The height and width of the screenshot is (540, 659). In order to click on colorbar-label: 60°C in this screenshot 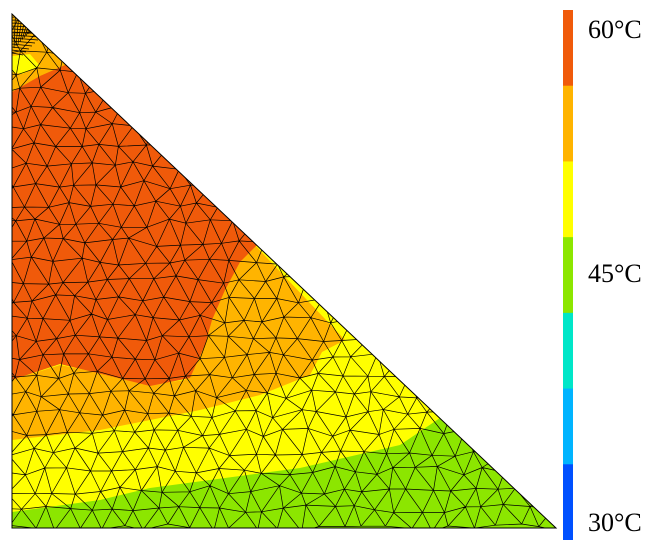, I will do `click(615, 29)`.